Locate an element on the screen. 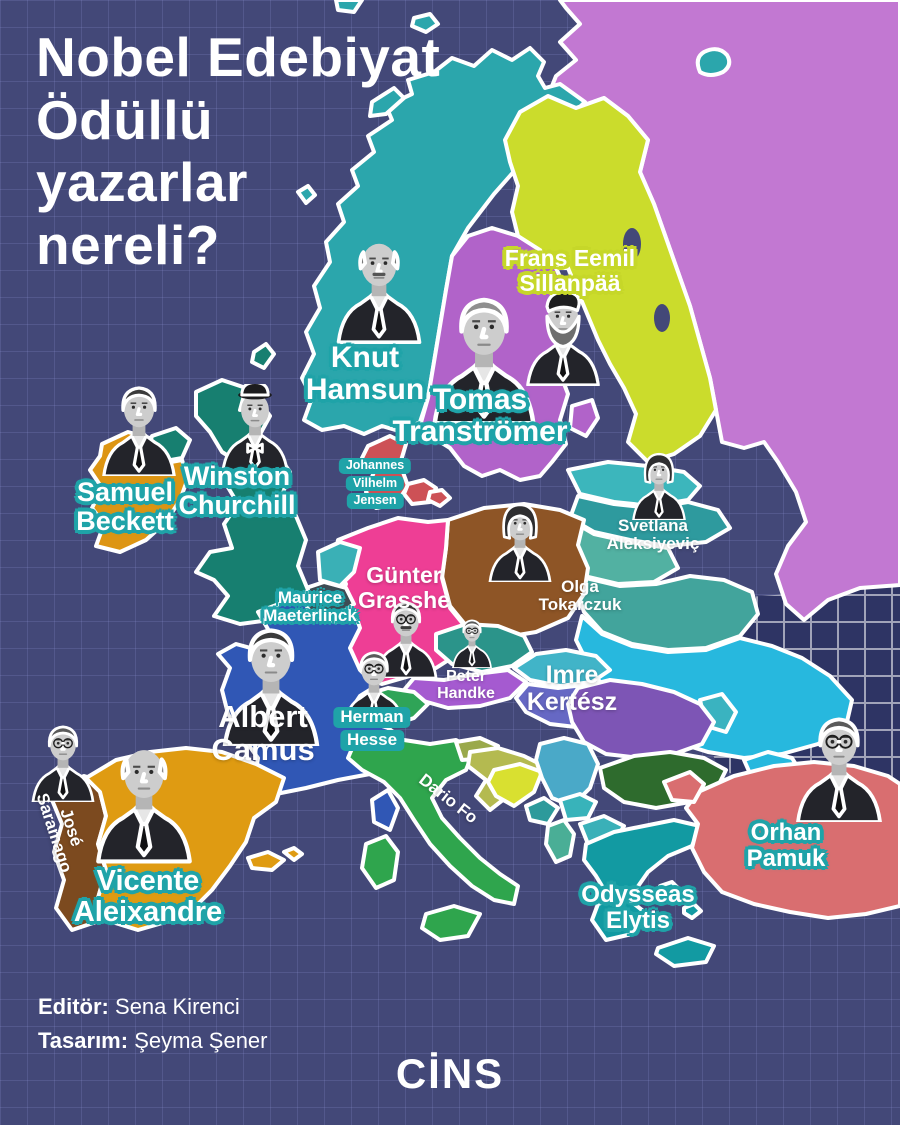  country-belarus is located at coordinates (668, 613).